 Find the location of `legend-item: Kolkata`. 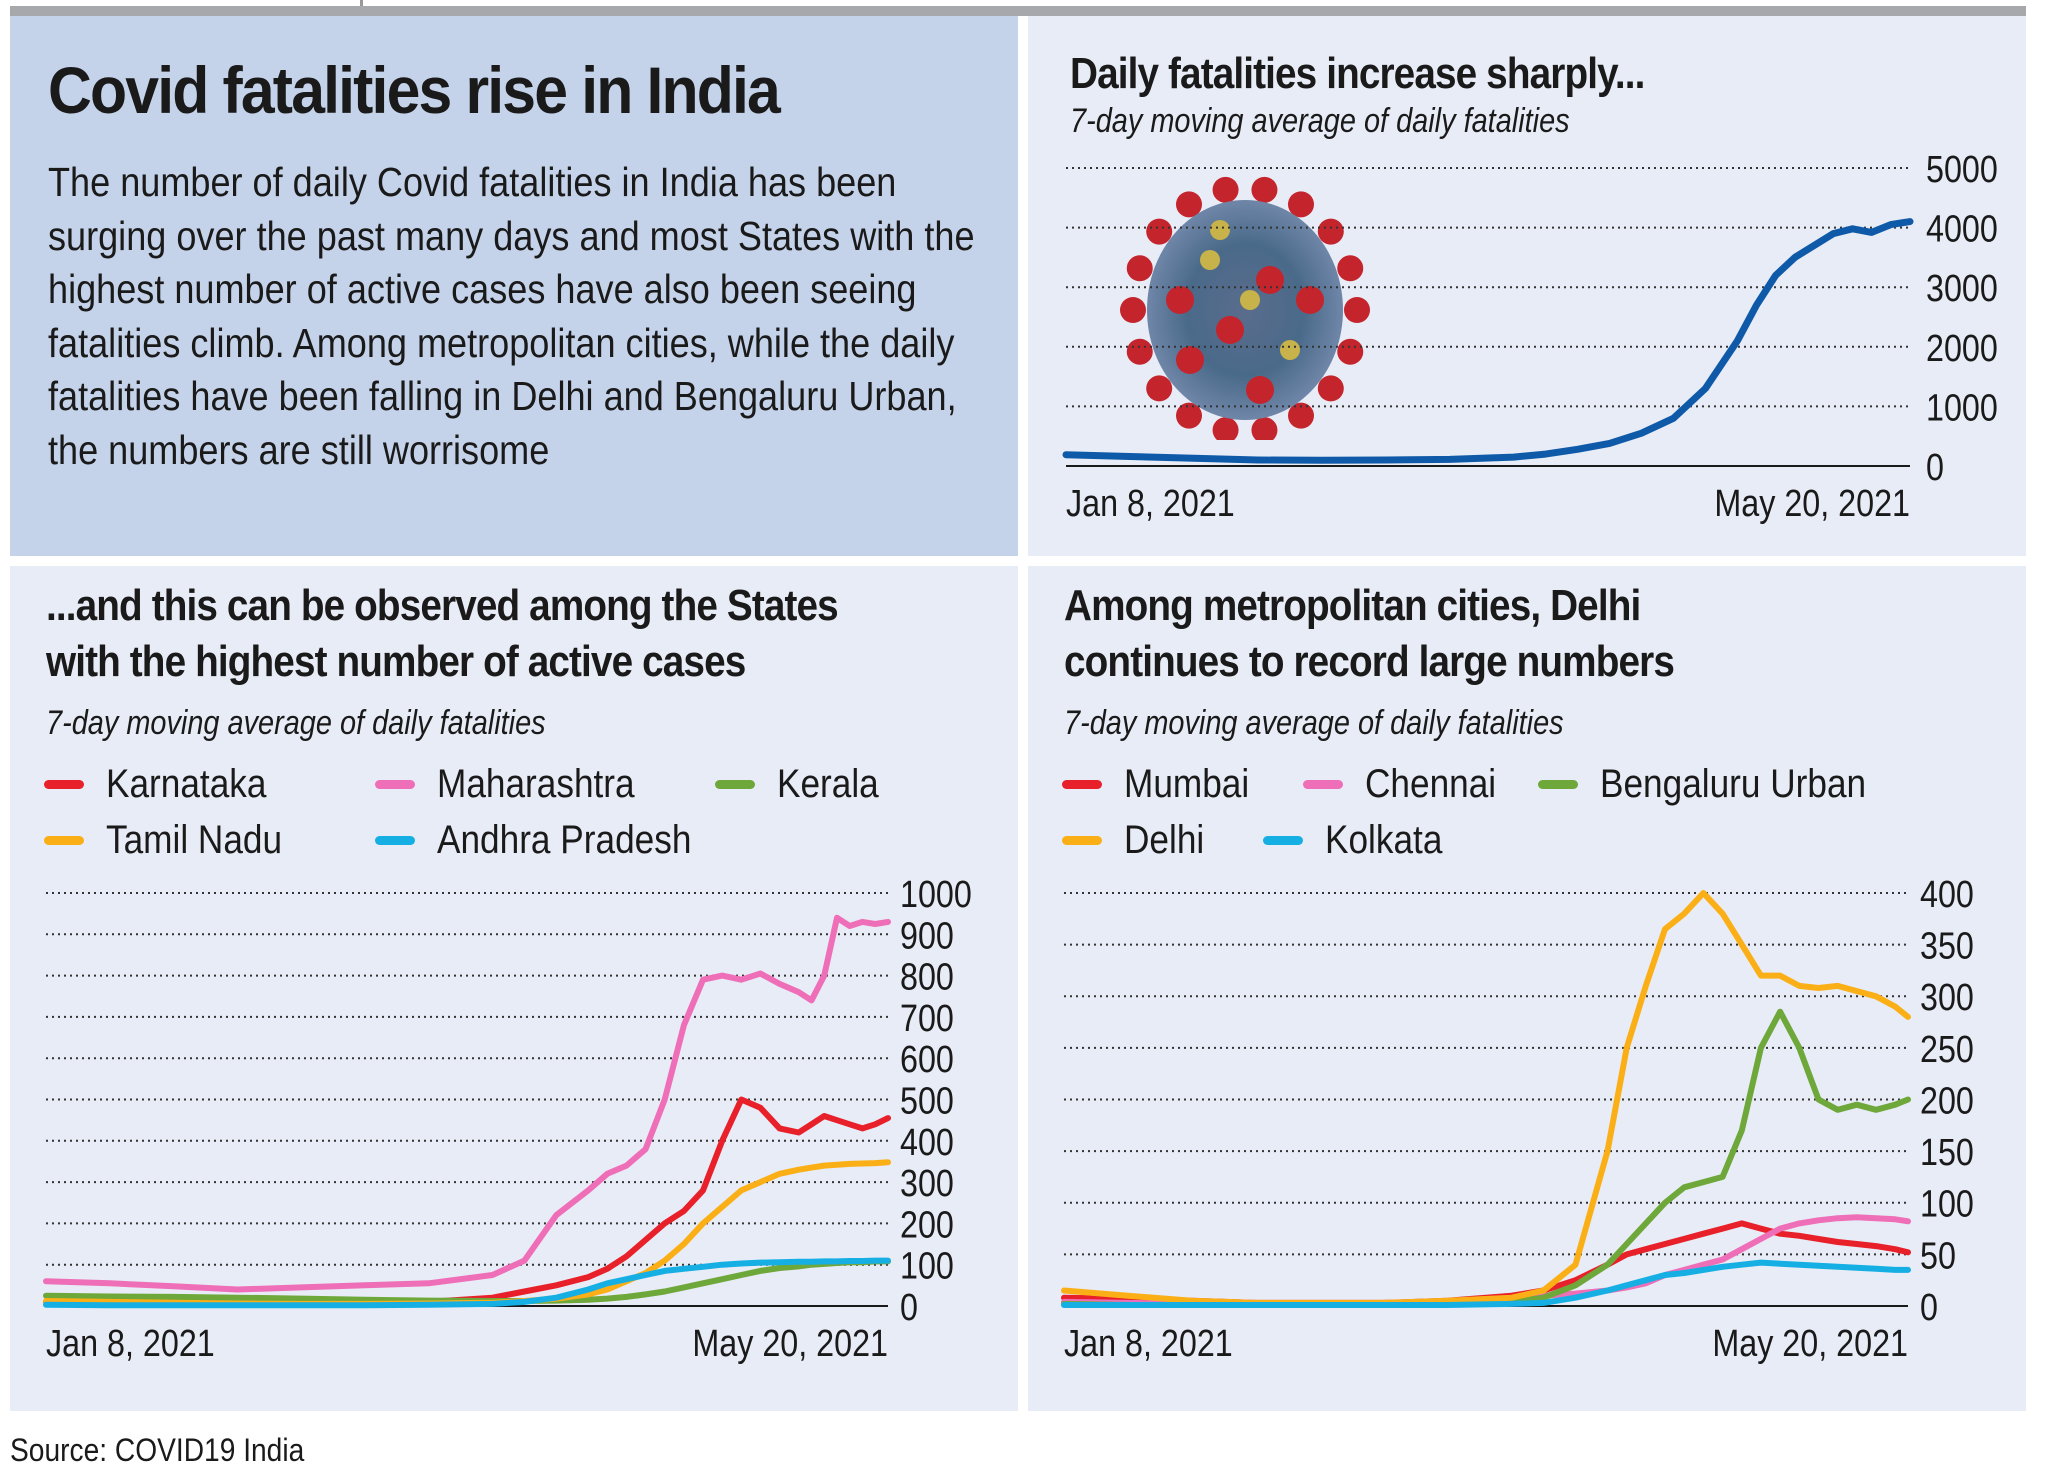

legend-item: Kolkata is located at coordinates (1360, 840).